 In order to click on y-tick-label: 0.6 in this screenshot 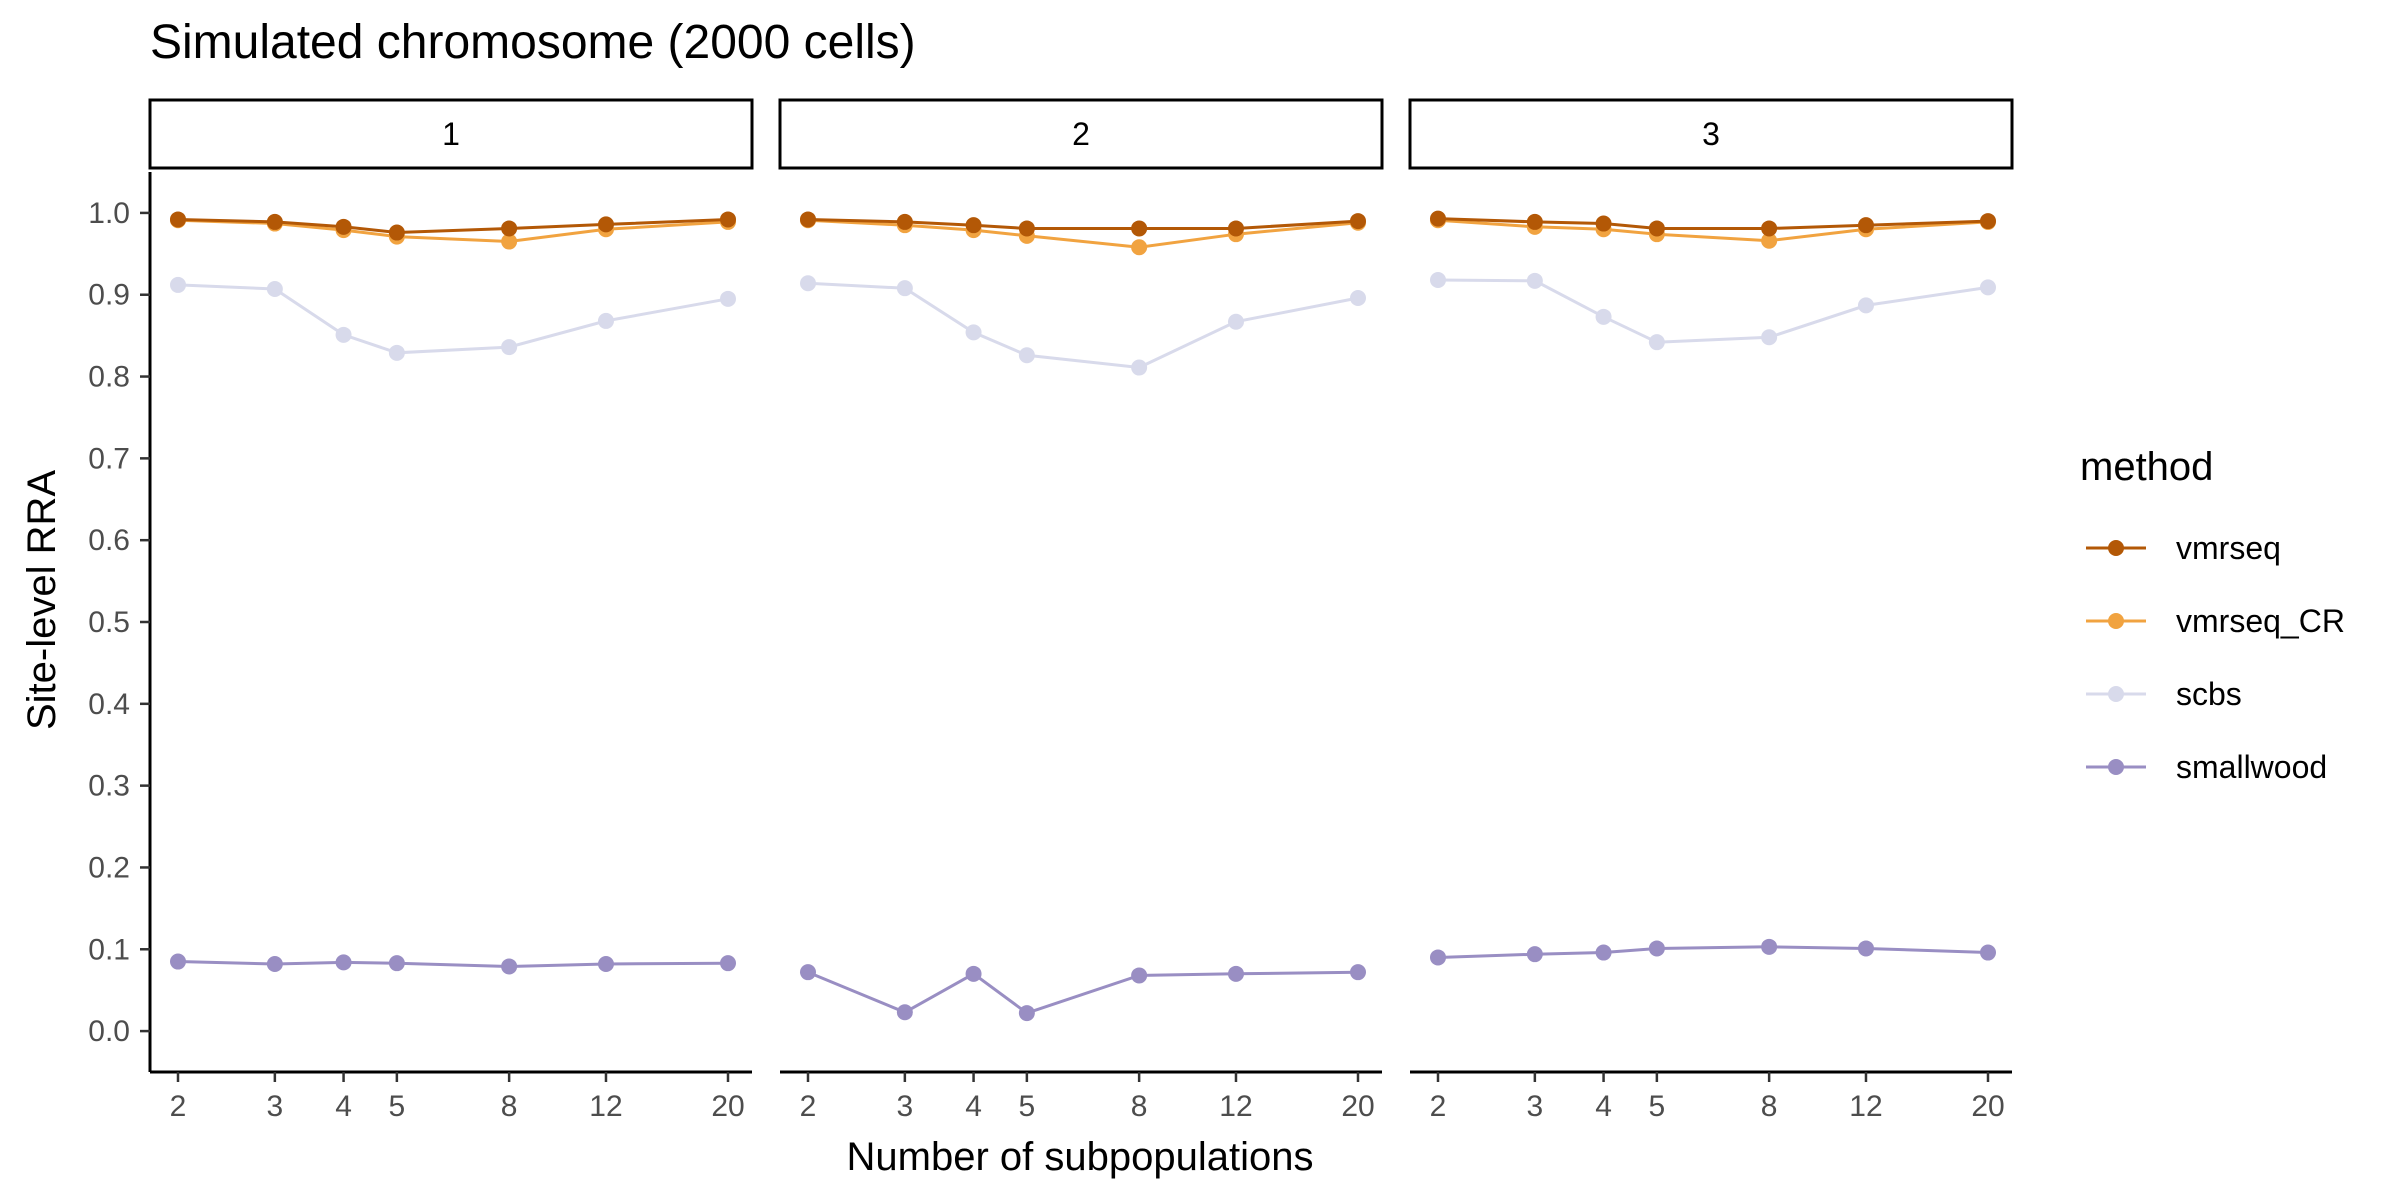, I will do `click(109, 540)`.